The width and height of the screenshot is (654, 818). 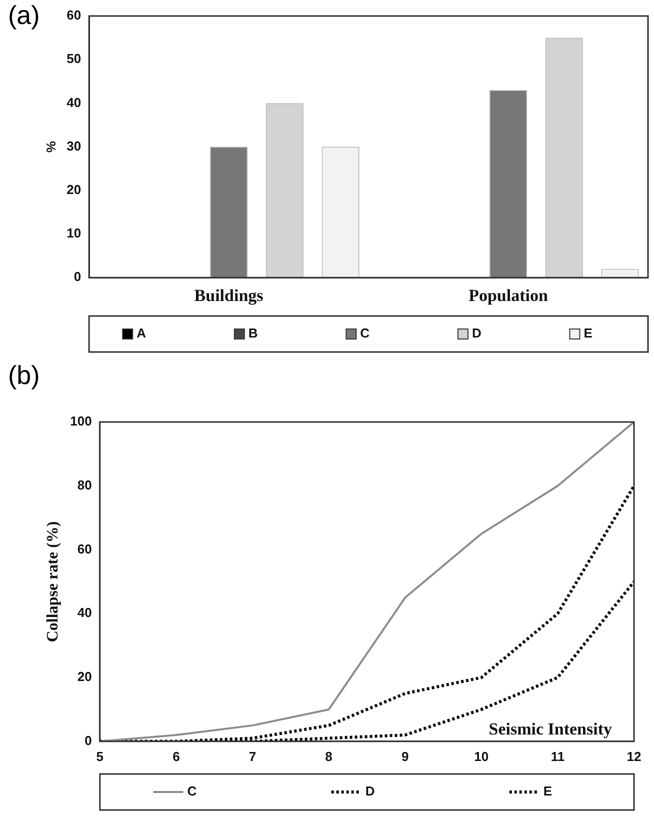 What do you see at coordinates (24, 375) in the screenshot?
I see `chart-title: (b)` at bounding box center [24, 375].